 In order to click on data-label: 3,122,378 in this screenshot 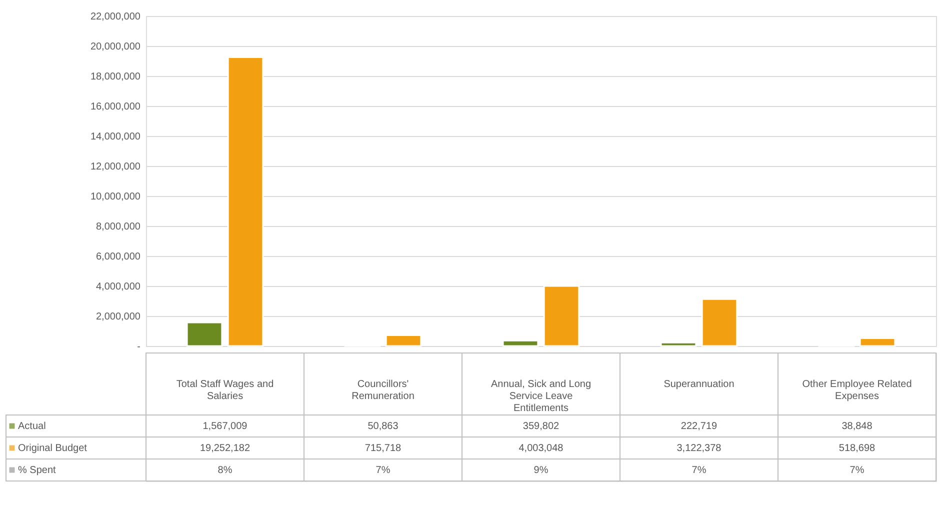, I will do `click(699, 448)`.